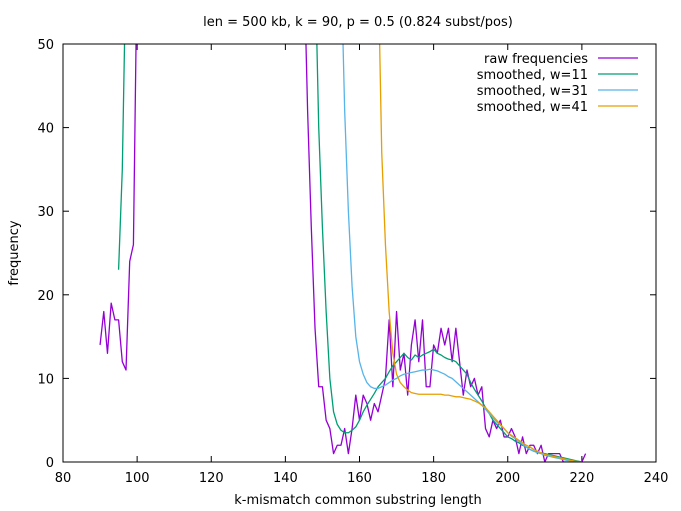  Describe the element at coordinates (581, 478) in the screenshot. I see `x-tick-label: 220` at that location.